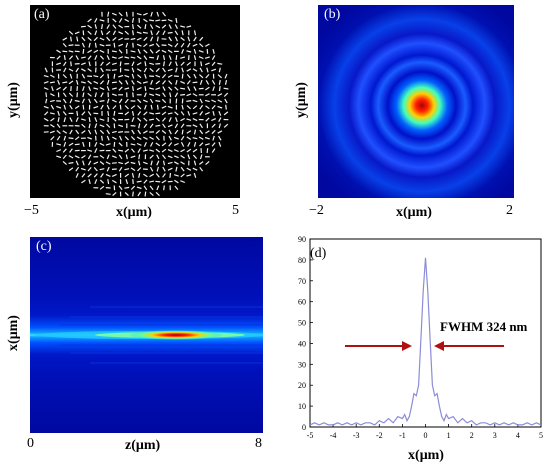  I want to click on y-tick-label: 50, so click(302, 323).